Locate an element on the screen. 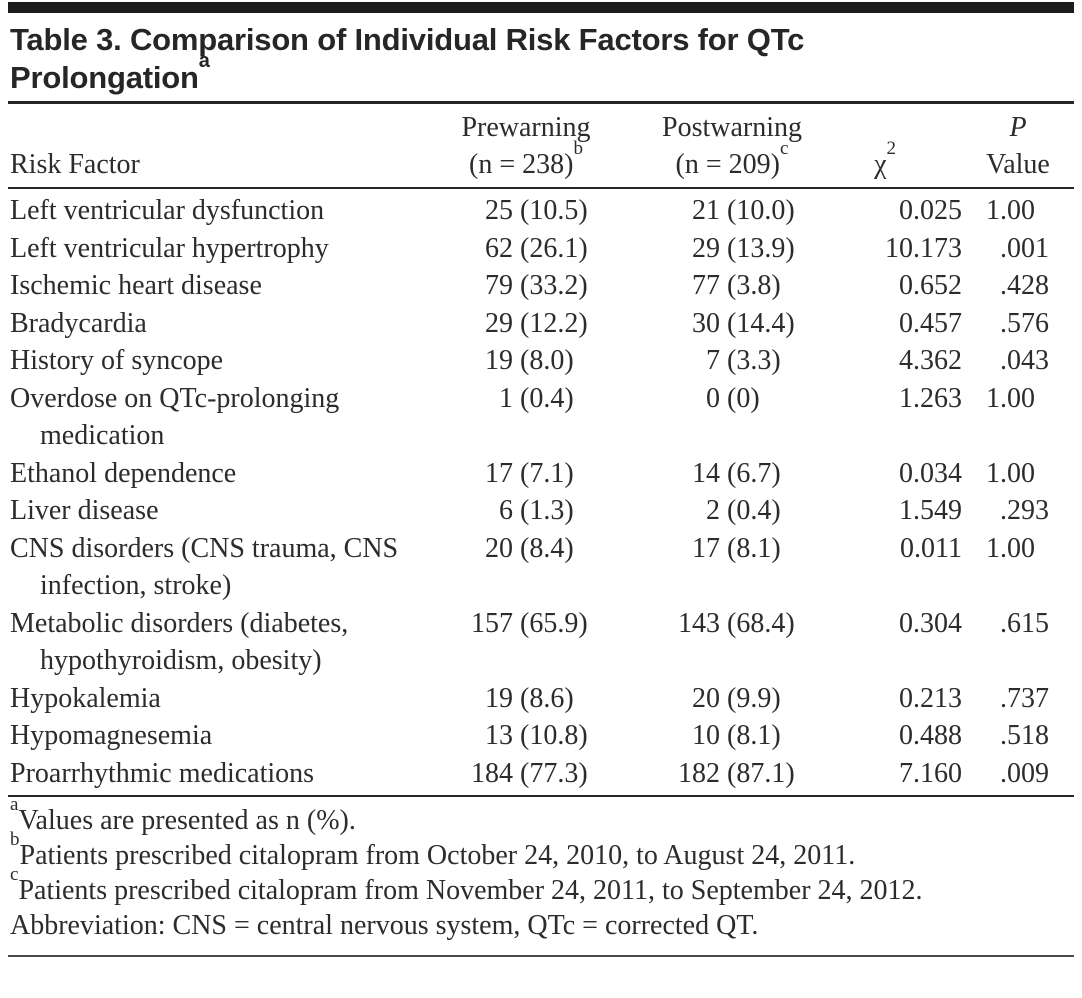 The width and height of the screenshot is (1082, 998). postwarning-percent: (87.1) is located at coordinates (761, 773).